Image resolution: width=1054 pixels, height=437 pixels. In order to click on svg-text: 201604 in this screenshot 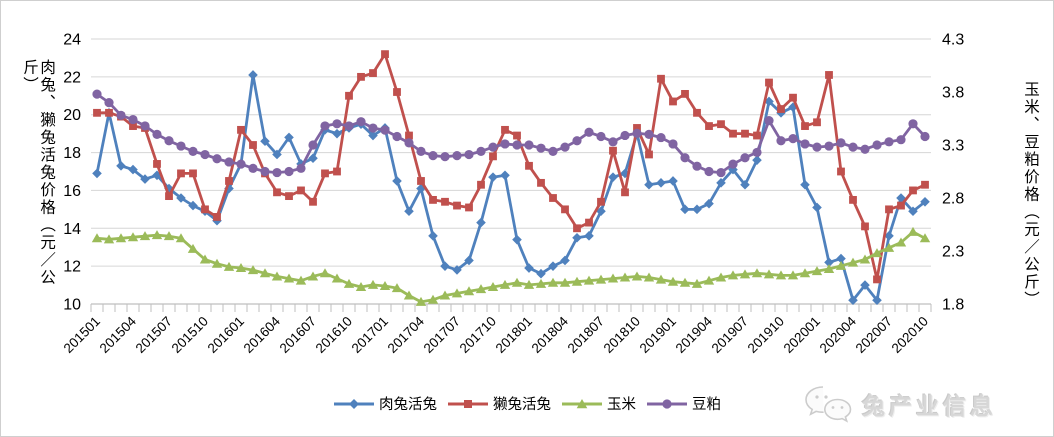, I will do `click(262, 334)`.